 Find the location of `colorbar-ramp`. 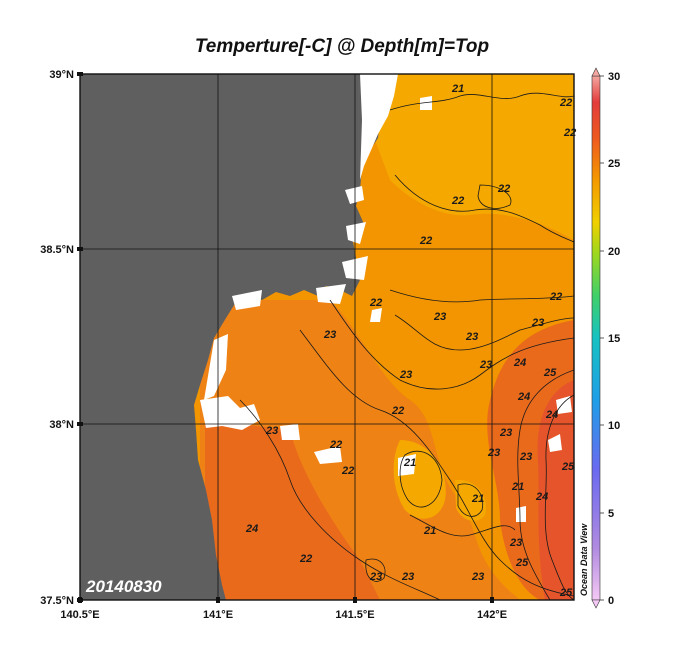

colorbar-ramp is located at coordinates (596, 338).